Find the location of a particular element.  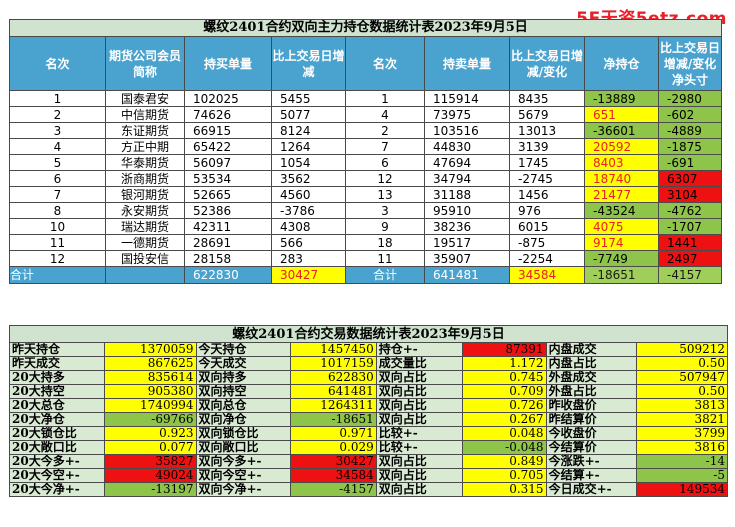

stat-label: 20大持空 is located at coordinates (57, 391).